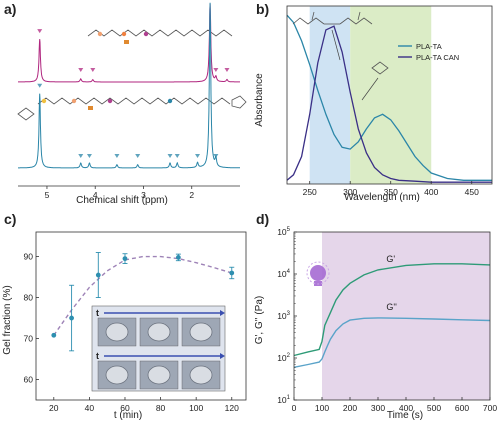 Image resolution: width=500 pixels, height=424 pixels. What do you see at coordinates (283, 232) in the screenshot?
I see `panel-d-y-tick-label: 105` at bounding box center [283, 232].